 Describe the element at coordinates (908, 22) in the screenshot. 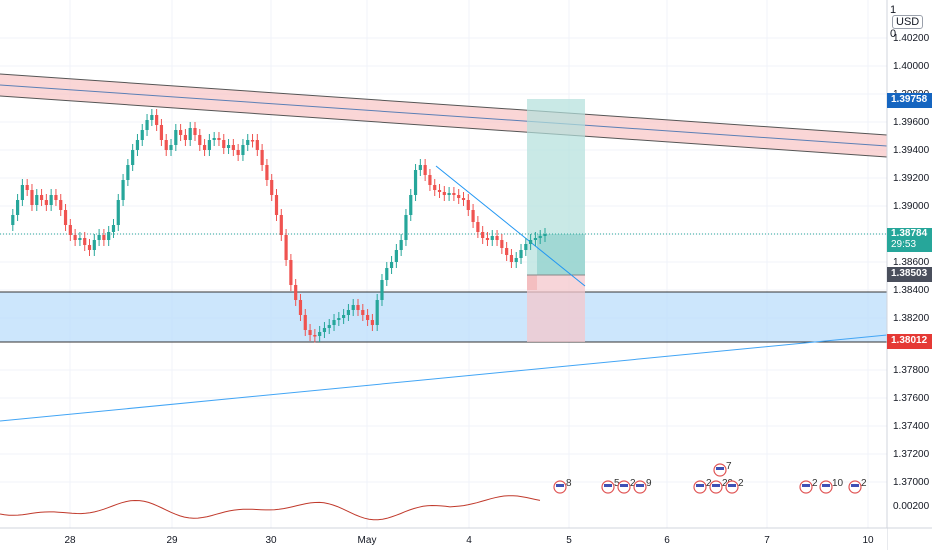

I see `currency-box: USD` at that location.